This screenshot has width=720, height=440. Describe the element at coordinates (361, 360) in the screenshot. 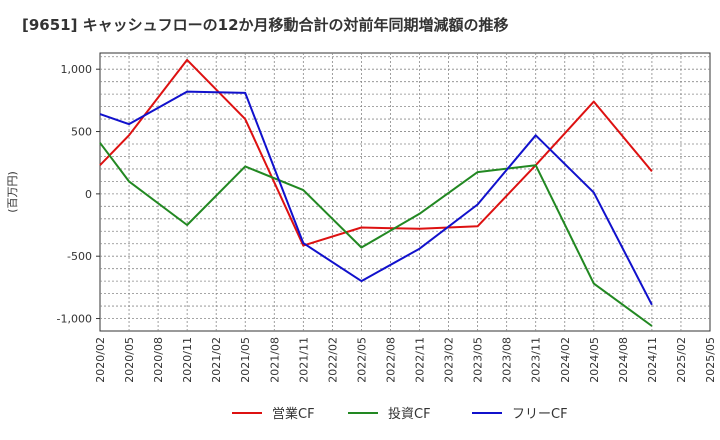

I see `x-tick-label: 2022/05` at that location.